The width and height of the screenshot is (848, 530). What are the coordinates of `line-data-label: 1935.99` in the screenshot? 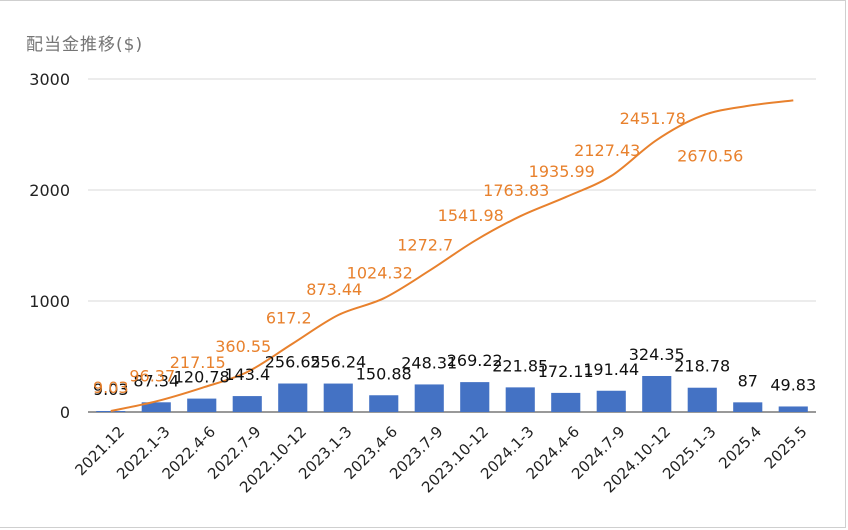 It's located at (562, 171).